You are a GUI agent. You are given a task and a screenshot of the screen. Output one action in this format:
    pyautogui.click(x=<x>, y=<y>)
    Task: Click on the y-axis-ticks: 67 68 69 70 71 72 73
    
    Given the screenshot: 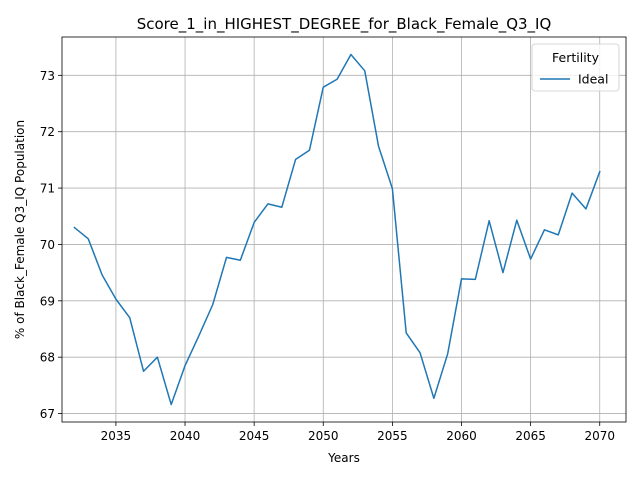 What is the action you would take?
    pyautogui.click(x=51, y=245)
    